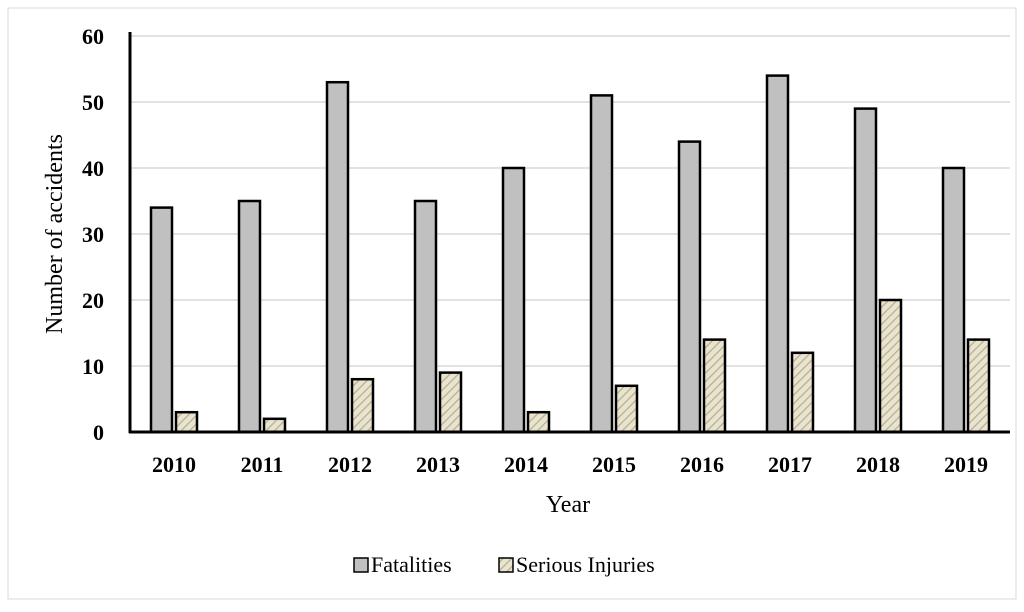 This screenshot has height=612, width=1024. Describe the element at coordinates (614, 464) in the screenshot. I see `x-tick-label: 2015` at that location.